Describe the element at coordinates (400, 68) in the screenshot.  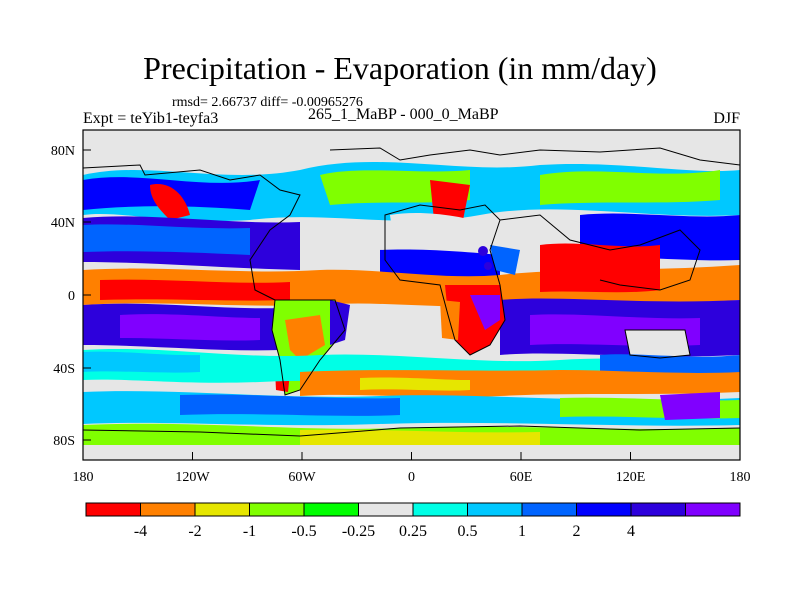
I see `plot-title: Precipitation - Evaporation (in mm/day)` at that location.